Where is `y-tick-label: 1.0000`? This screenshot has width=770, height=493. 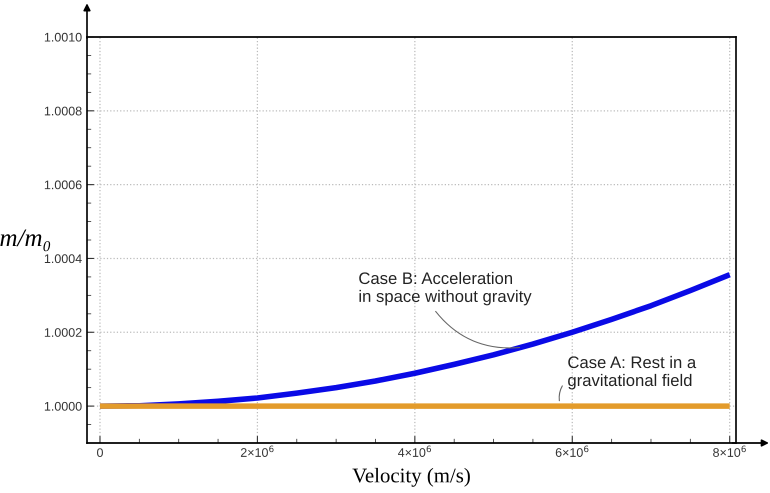 y-tick-label: 1.0000 is located at coordinates (63, 406).